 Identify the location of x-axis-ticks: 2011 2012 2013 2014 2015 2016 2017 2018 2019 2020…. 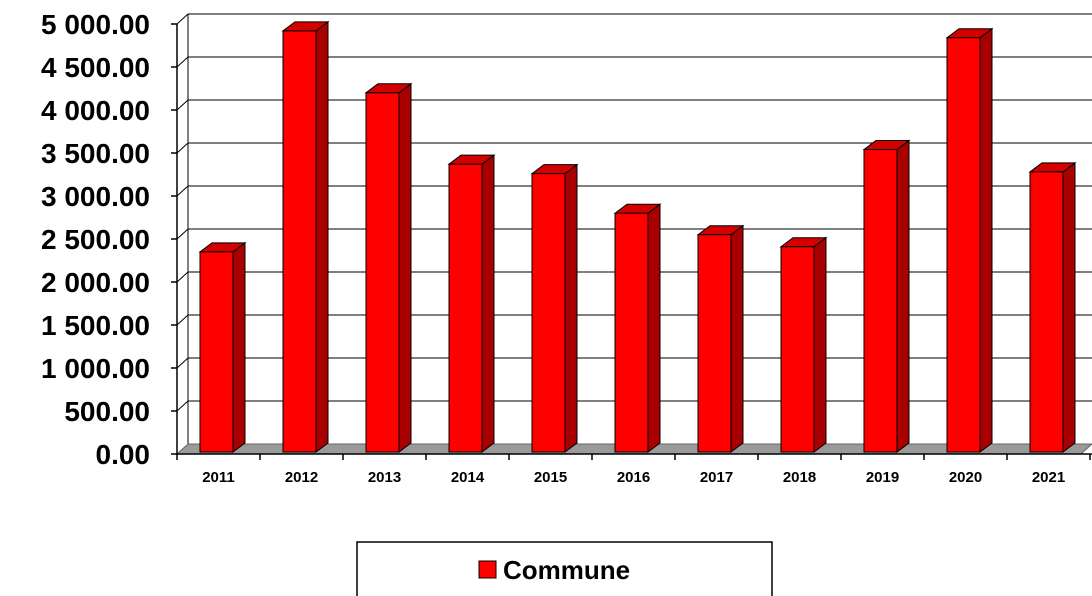
(633, 470).